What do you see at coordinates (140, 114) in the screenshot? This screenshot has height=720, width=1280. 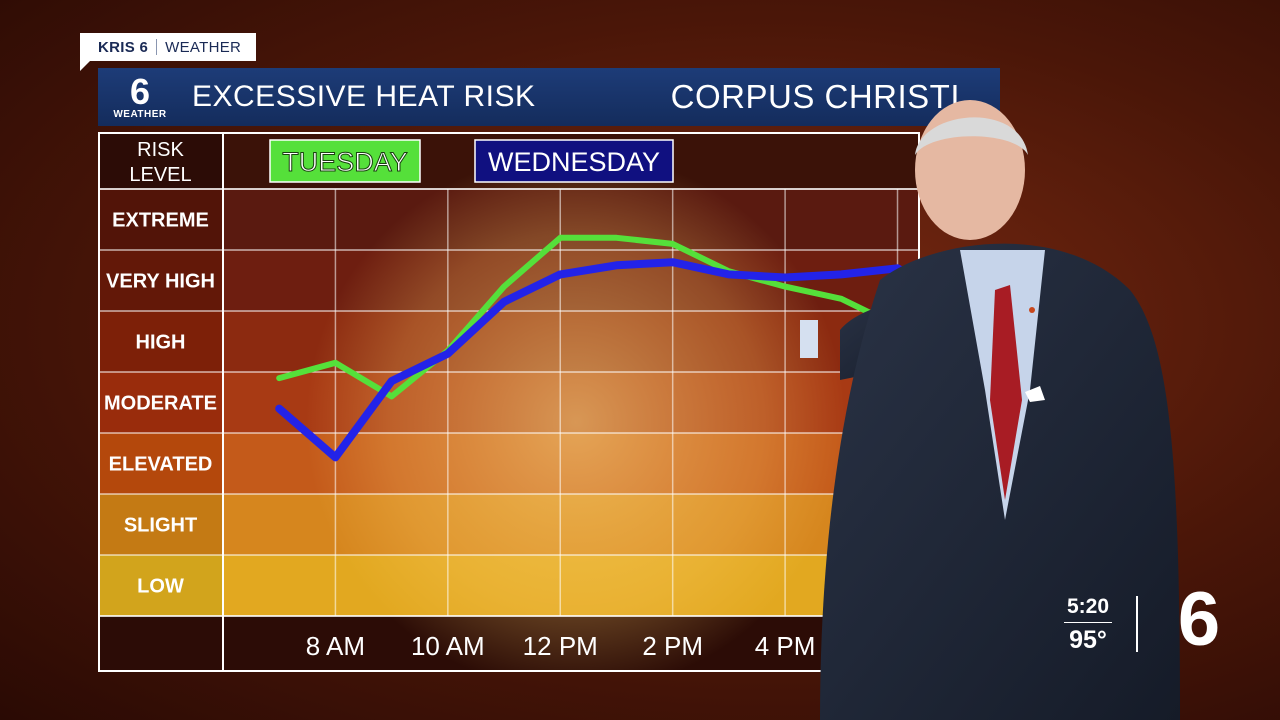 I see `station-logo-label: WEATHER` at bounding box center [140, 114].